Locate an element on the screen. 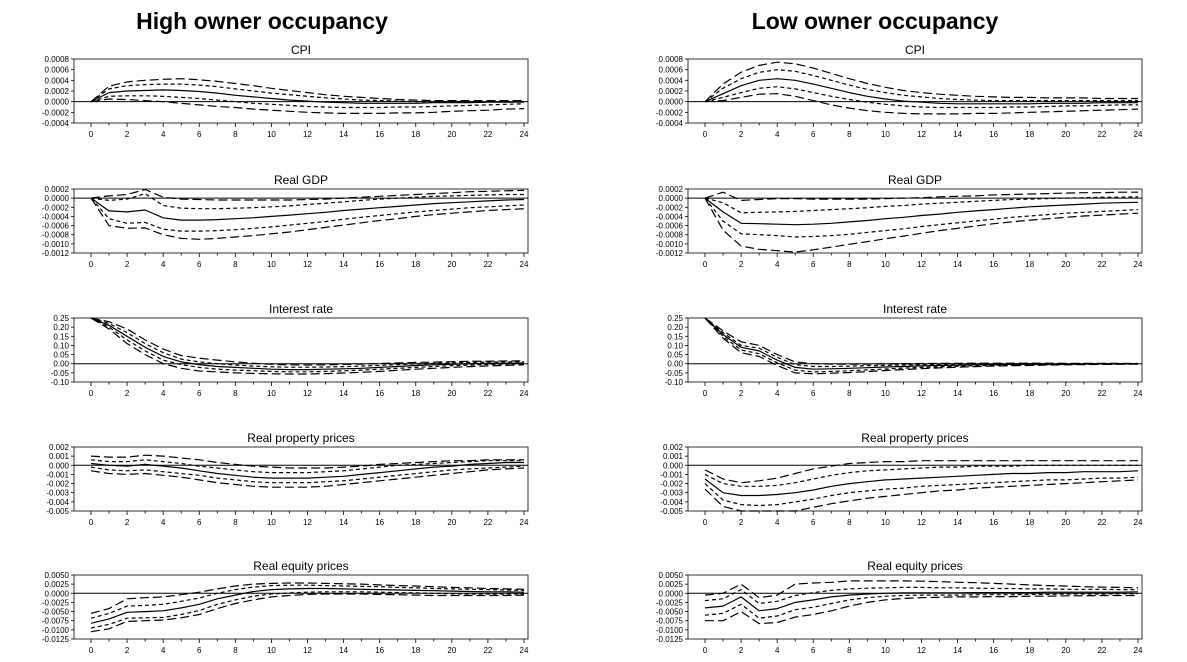 The image size is (1187, 662). y-tick-label: -0.0100 is located at coordinates (670, 630).